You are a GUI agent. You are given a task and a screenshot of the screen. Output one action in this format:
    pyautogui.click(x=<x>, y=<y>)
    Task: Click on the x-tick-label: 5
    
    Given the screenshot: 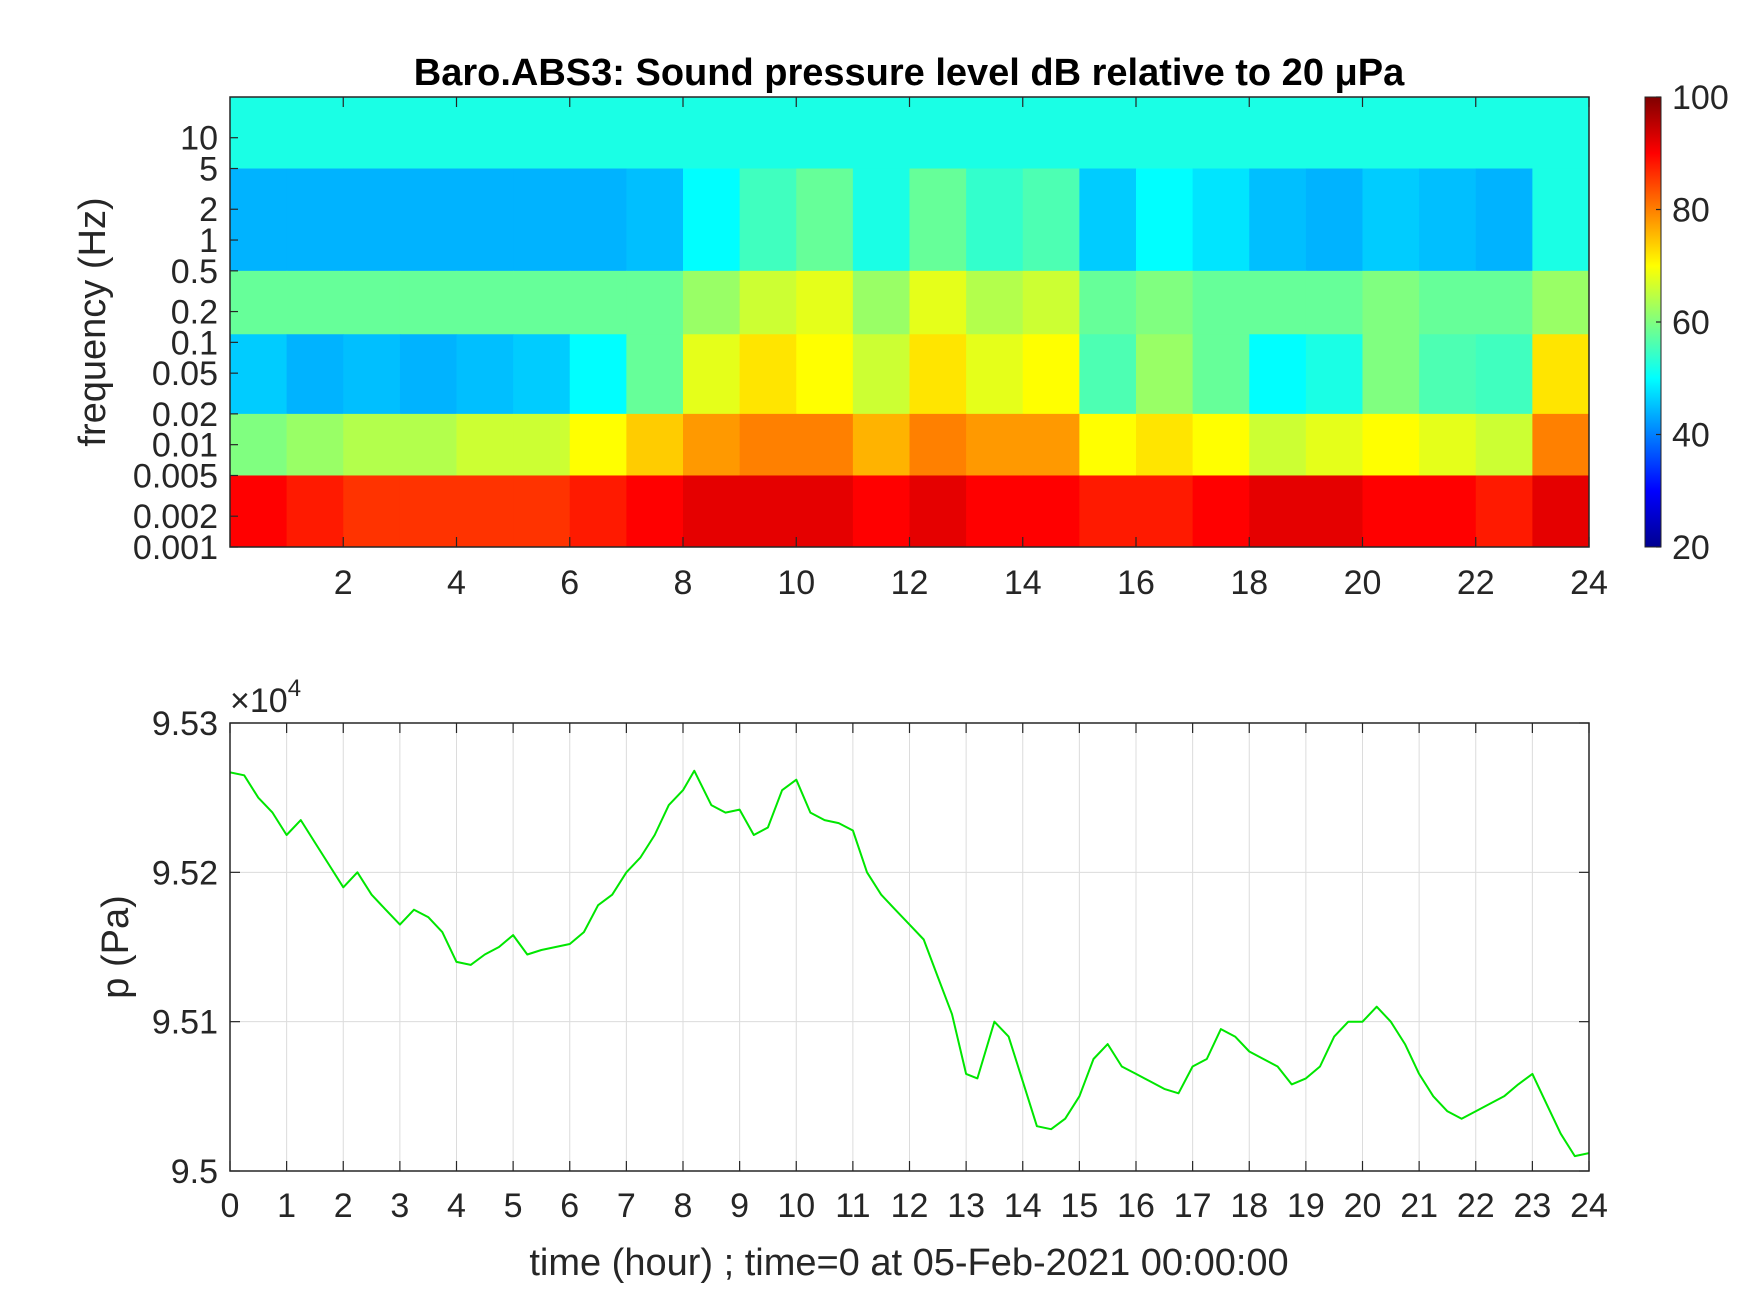 What is the action you would take?
    pyautogui.click(x=513, y=1206)
    